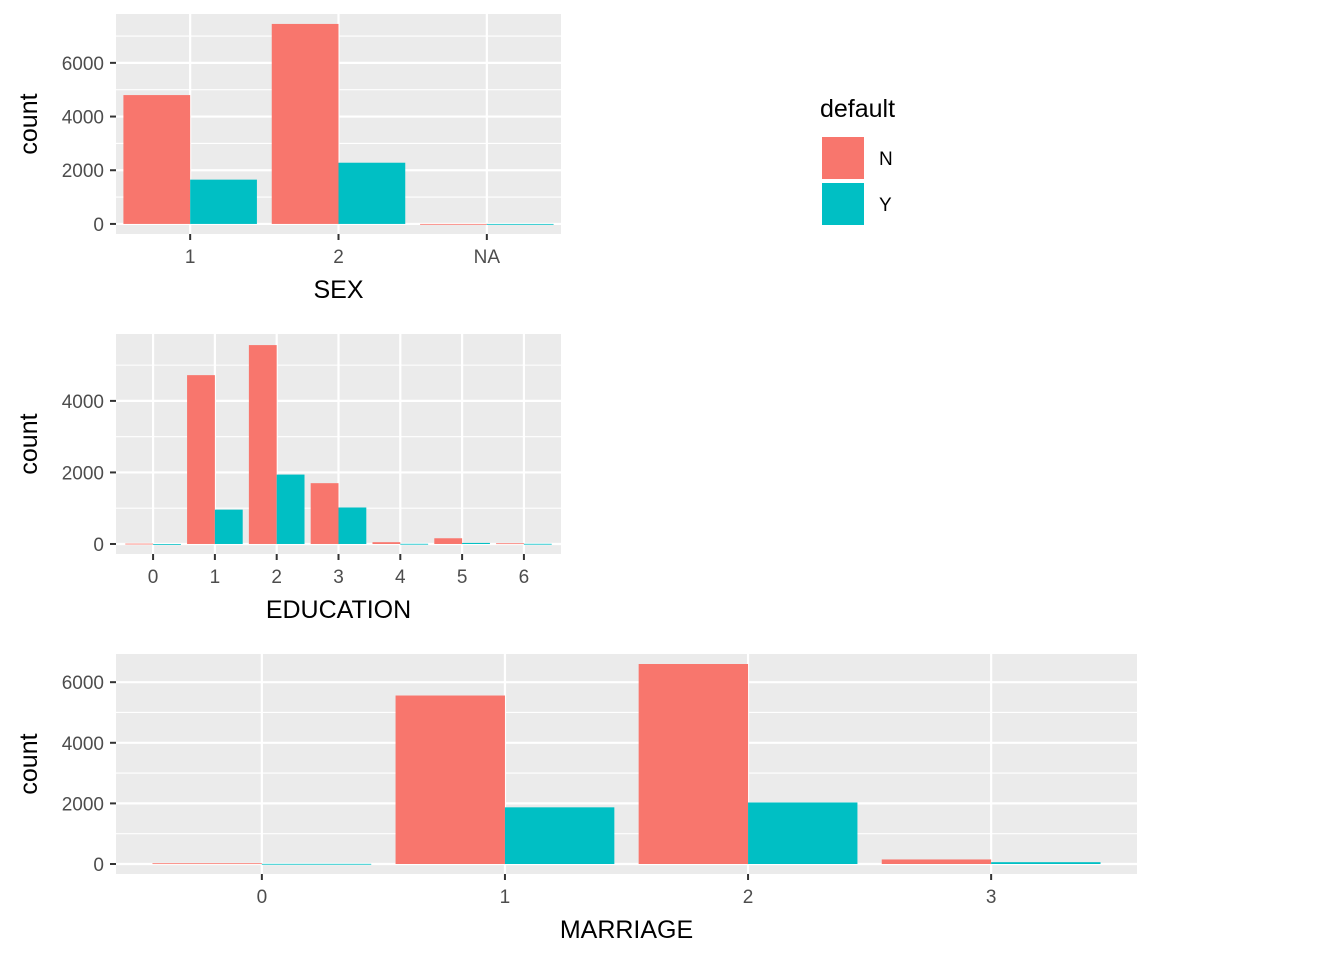 The image size is (1344, 960). Describe the element at coordinates (857, 109) in the screenshot. I see `legend-title: default` at that location.